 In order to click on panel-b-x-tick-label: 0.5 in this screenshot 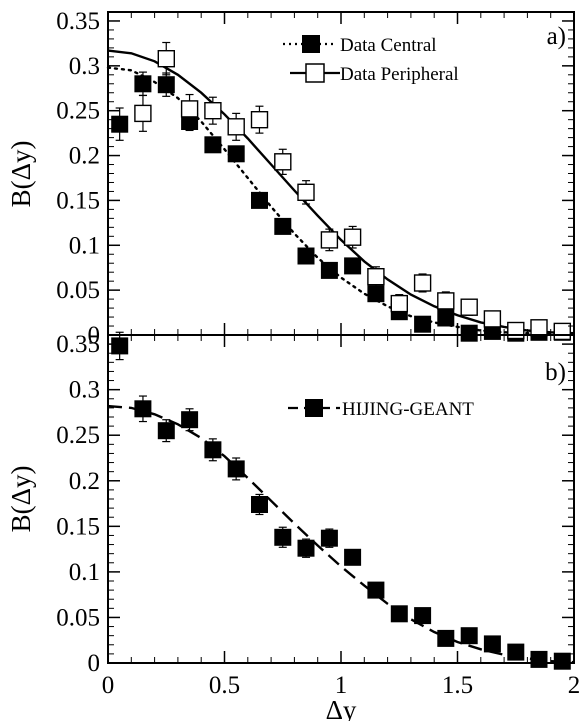, I will do `click(224, 685)`.